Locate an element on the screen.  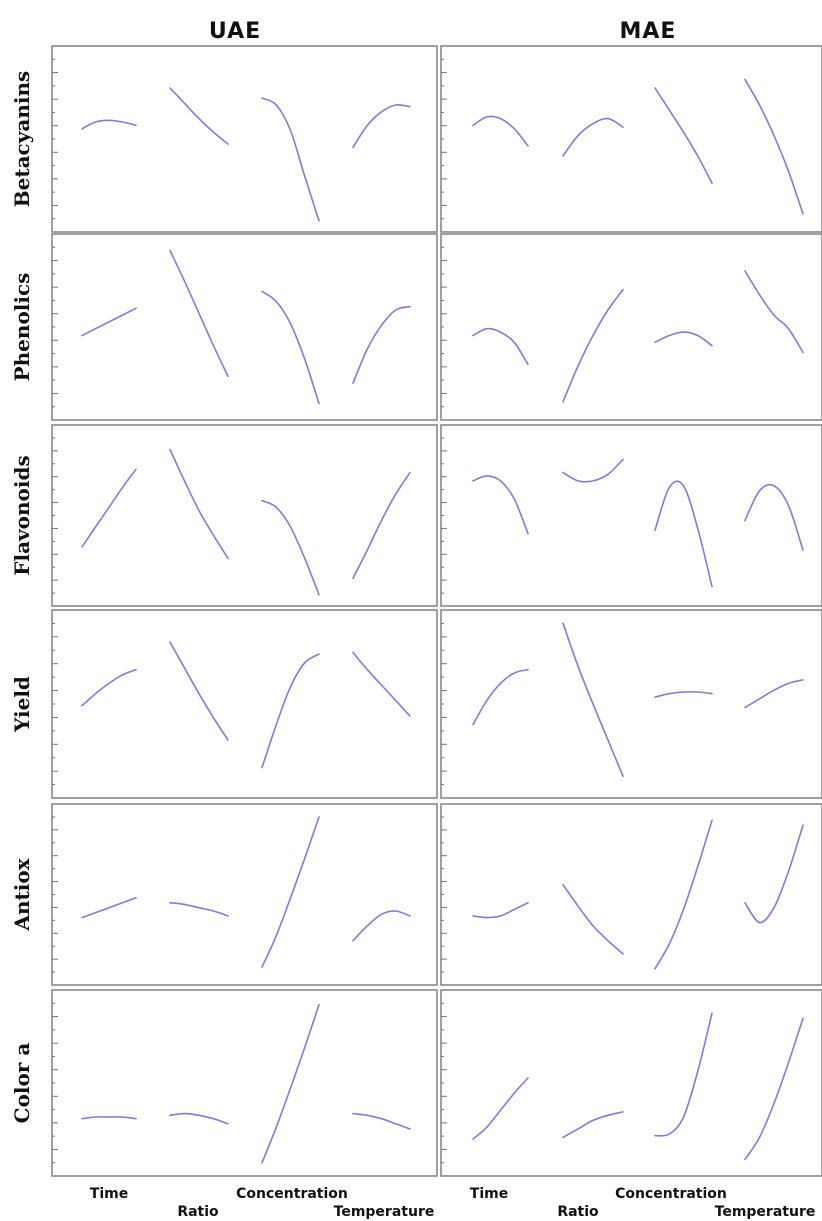
panel-mae-flavonoids is located at coordinates (631, 515).